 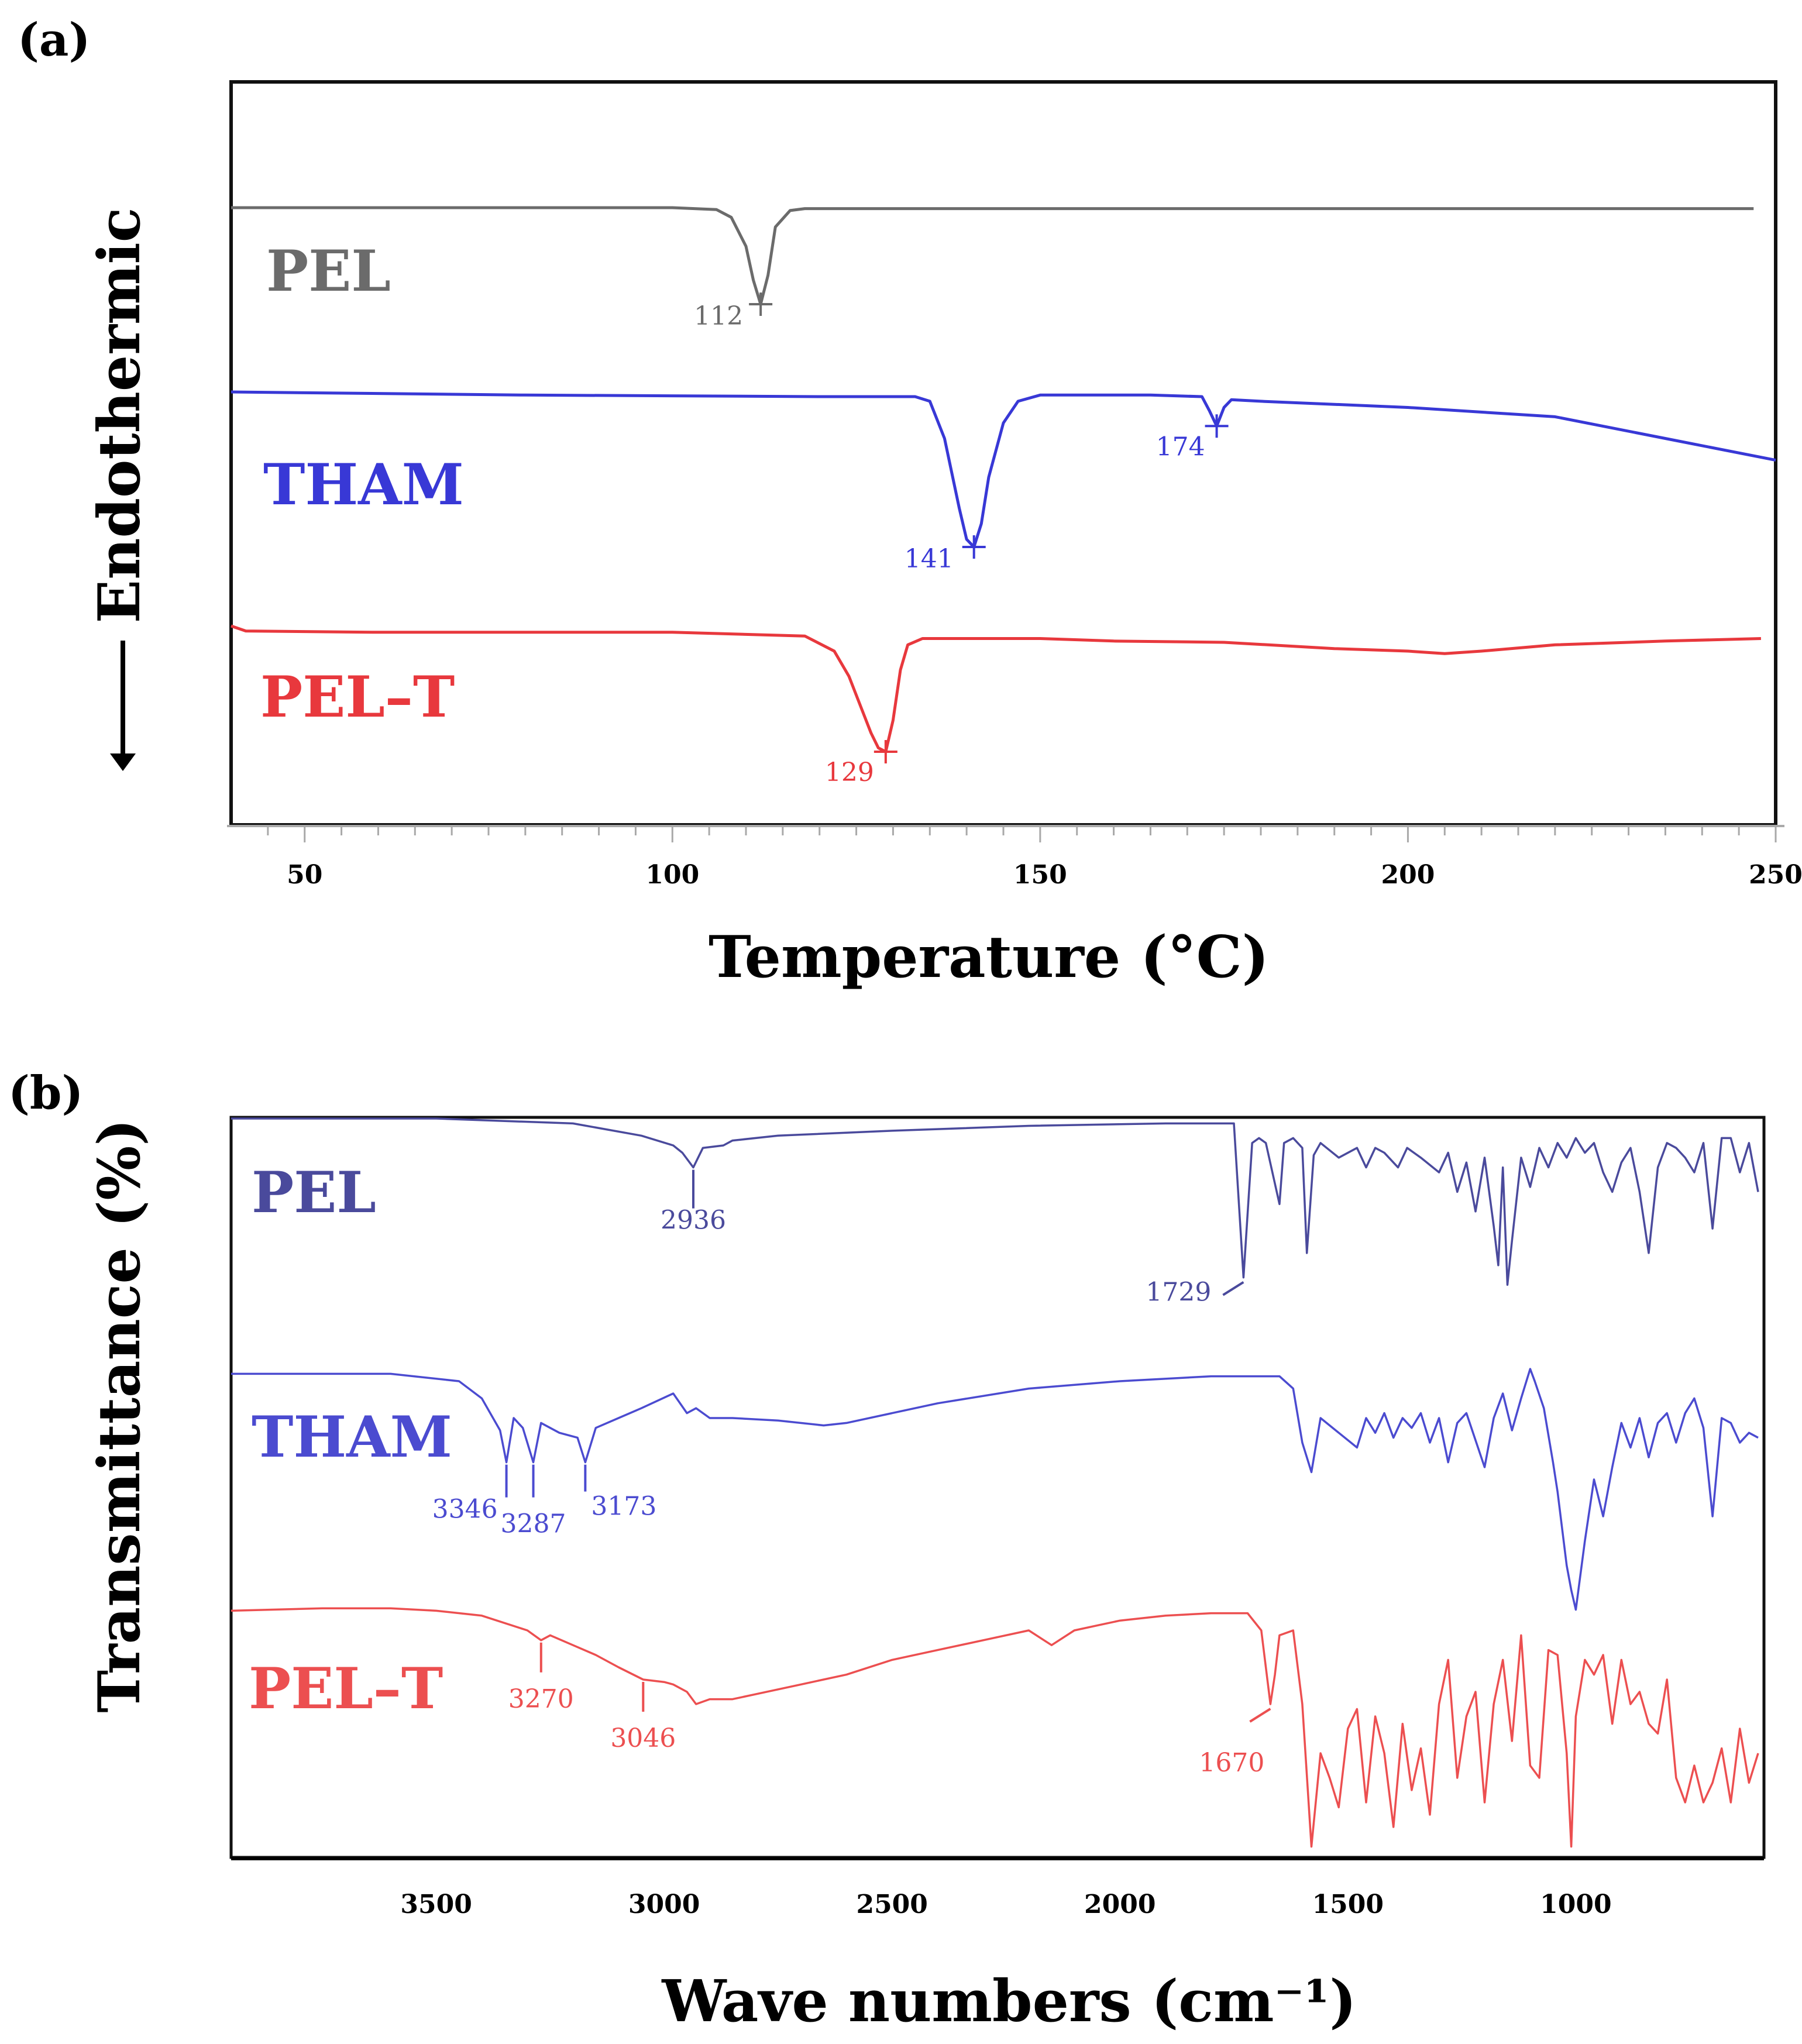 I want to click on panel-a-peak-label: 141, so click(x=929, y=559).